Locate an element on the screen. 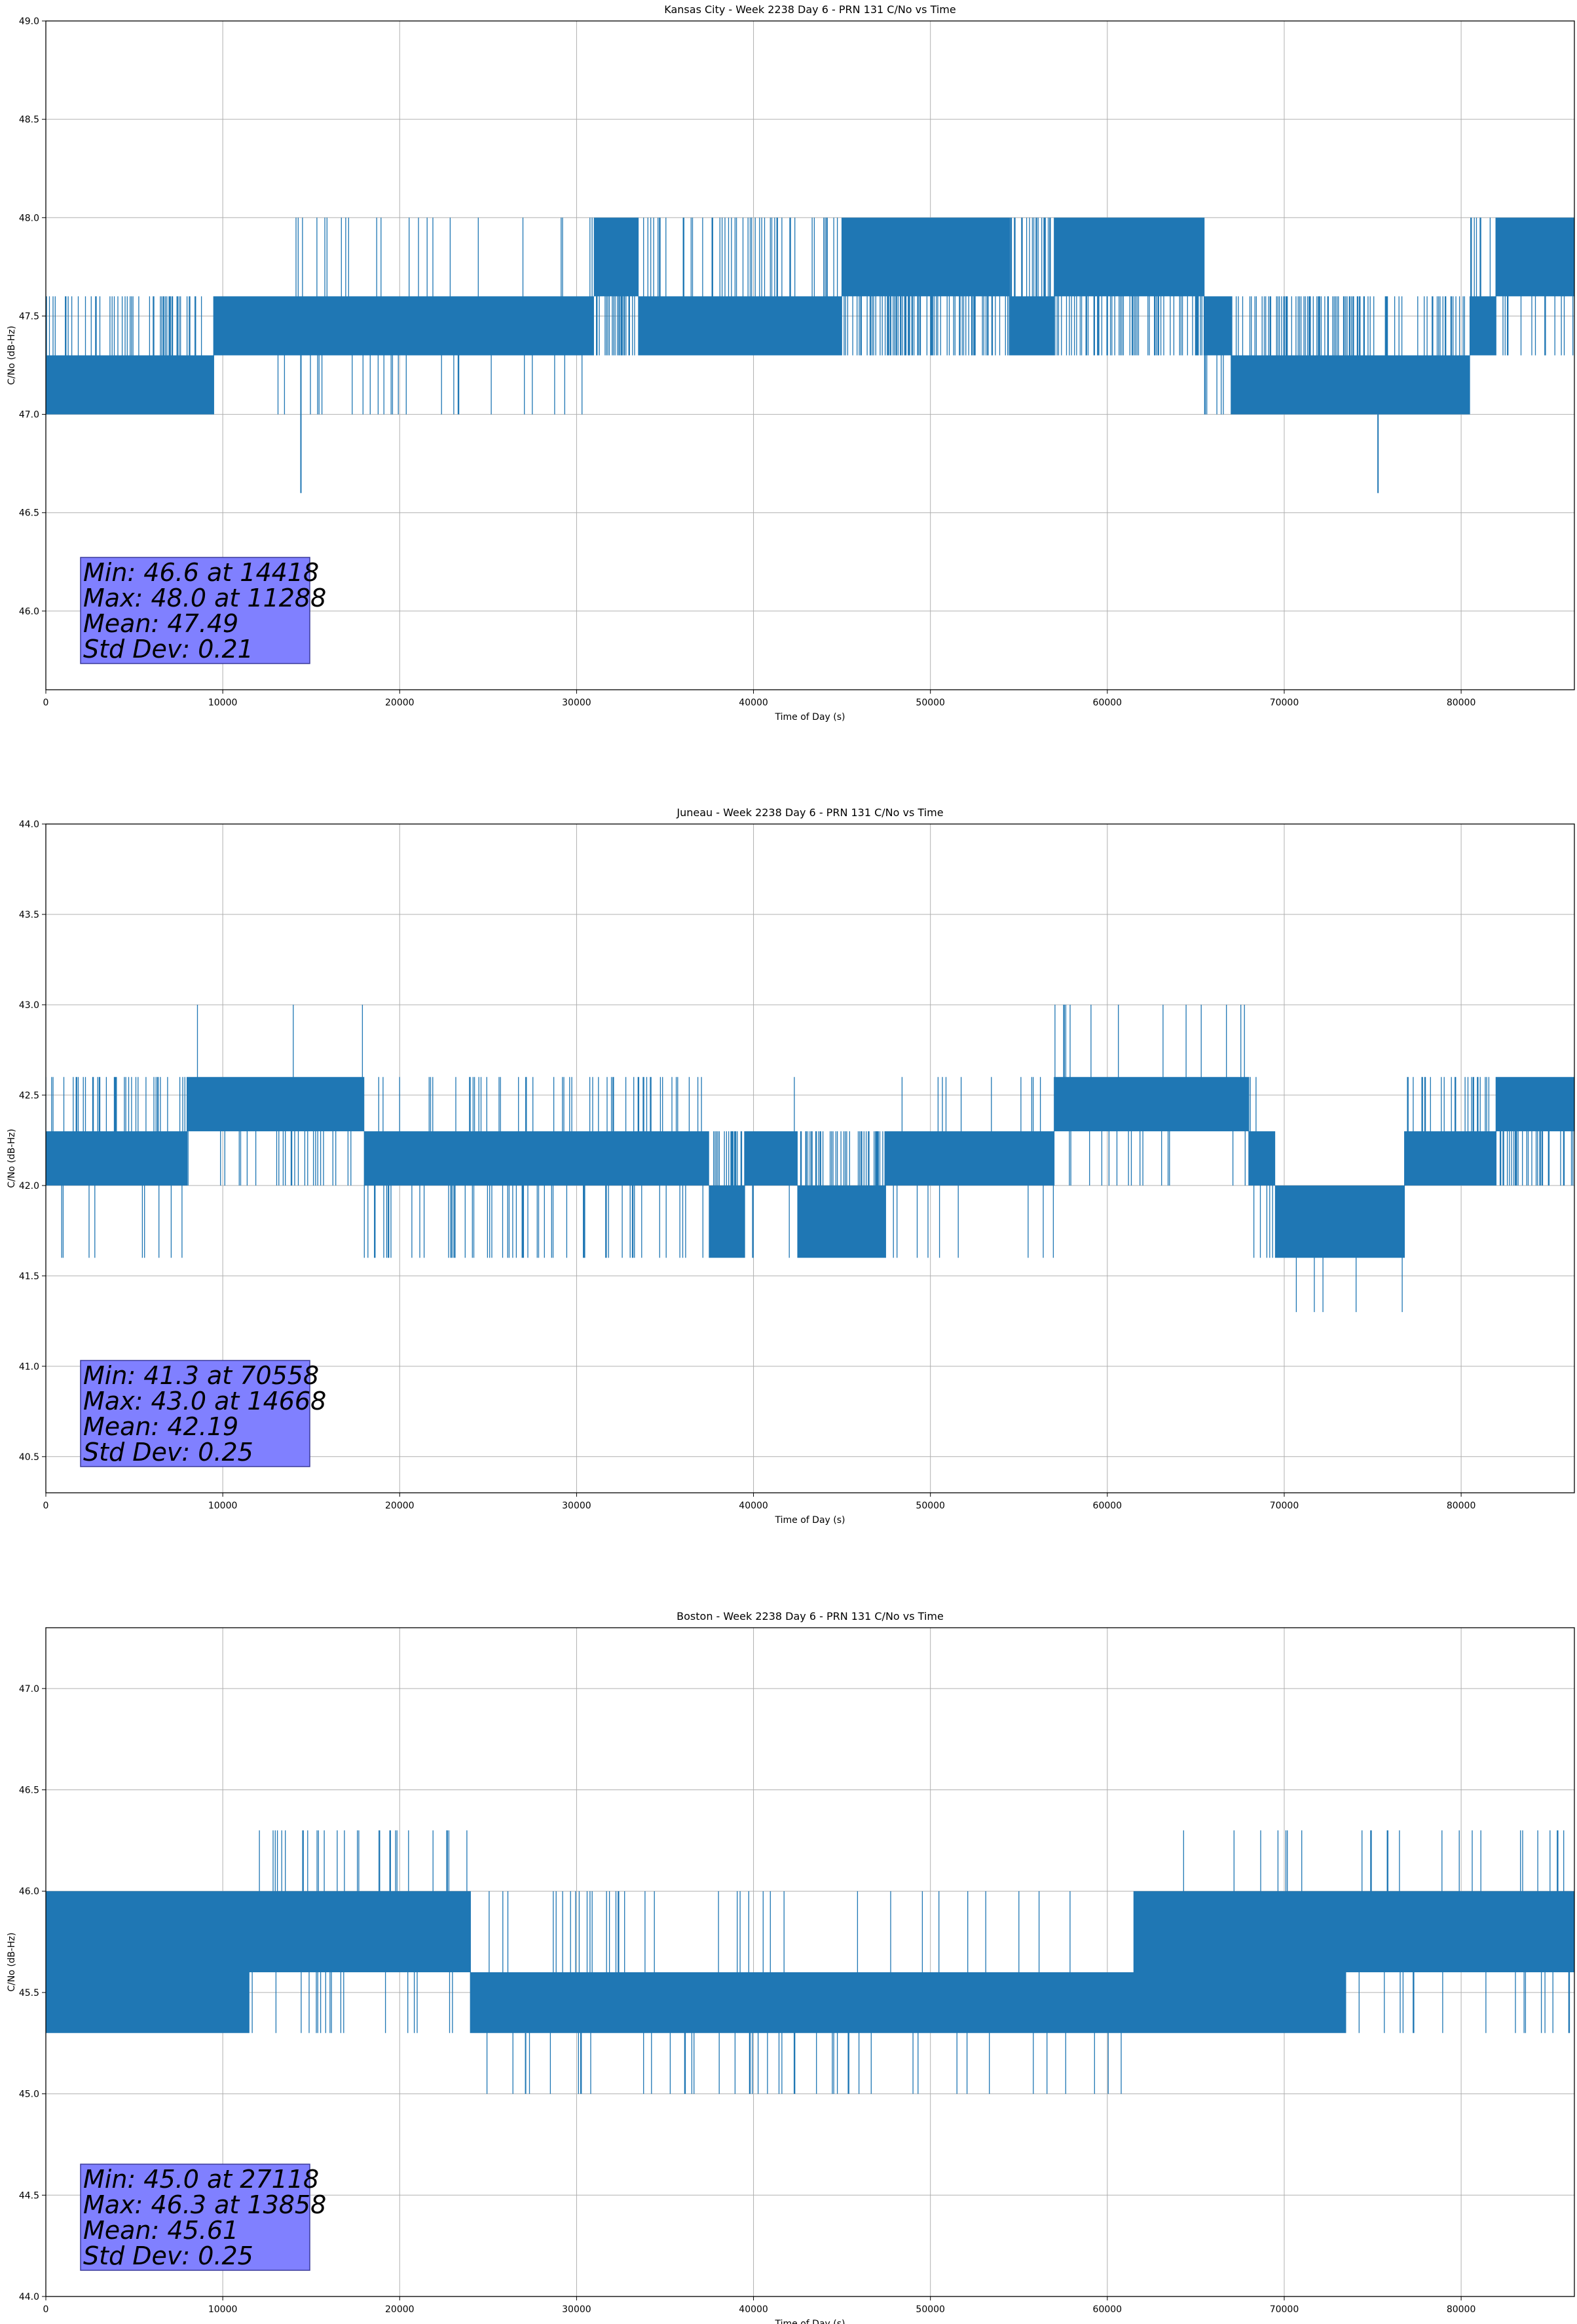 The height and width of the screenshot is (2324, 1577). y-tick-label: 43.0 is located at coordinates (29, 1005).